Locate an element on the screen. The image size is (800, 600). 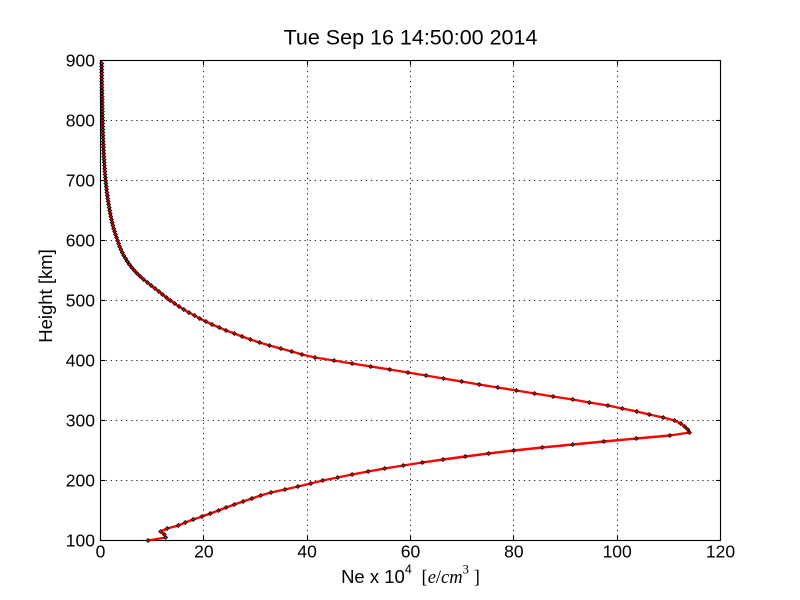
svg-text: Height [km] is located at coordinates (45, 296).